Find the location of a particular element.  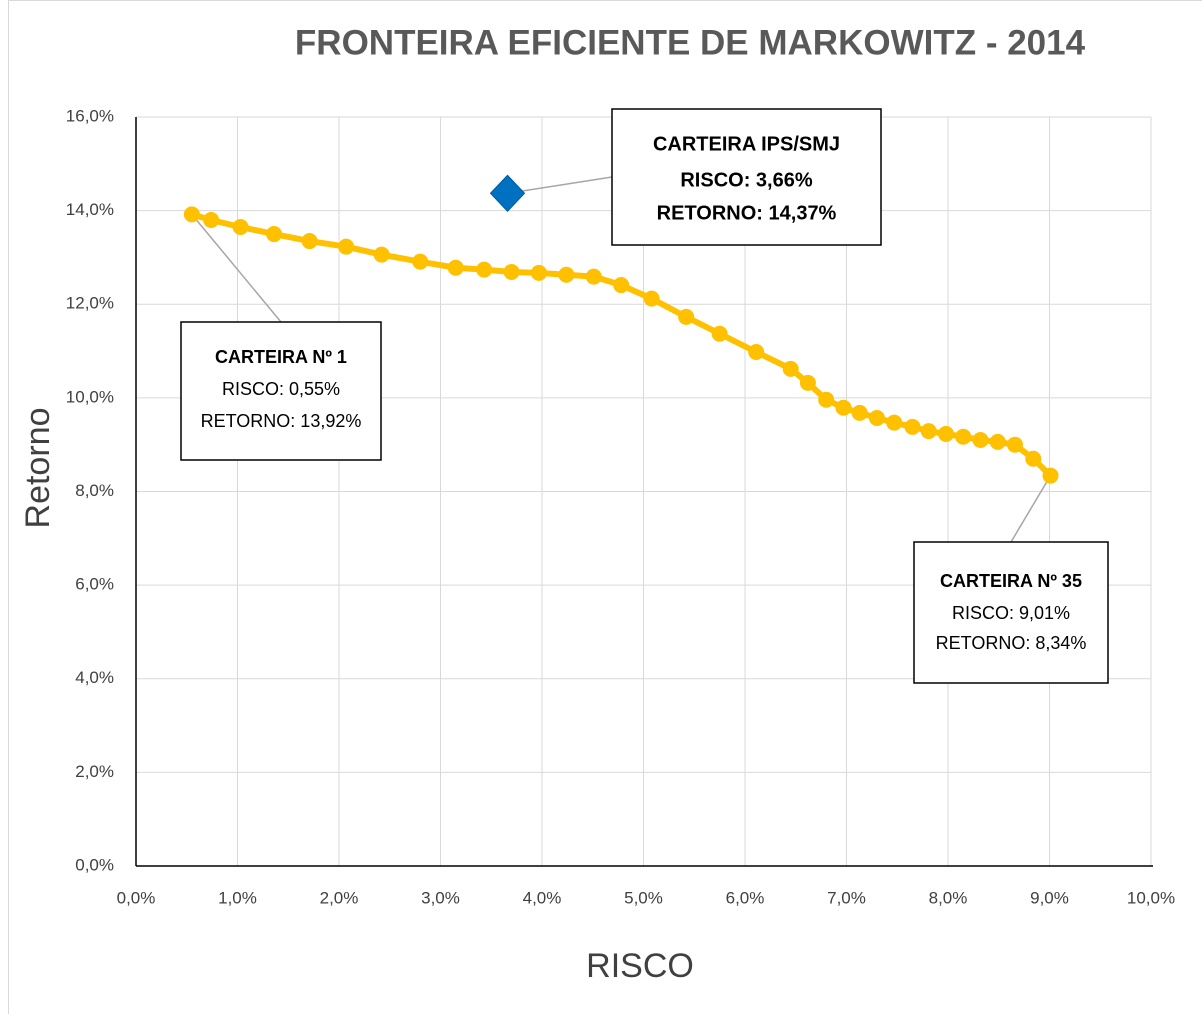

x-tick-label: 1,0% is located at coordinates (237, 897).